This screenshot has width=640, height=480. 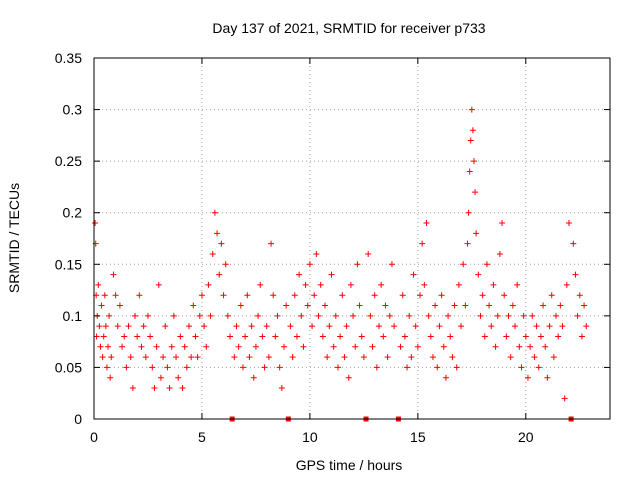 What do you see at coordinates (94, 437) in the screenshot?
I see `x-tick-label: 0` at bounding box center [94, 437].